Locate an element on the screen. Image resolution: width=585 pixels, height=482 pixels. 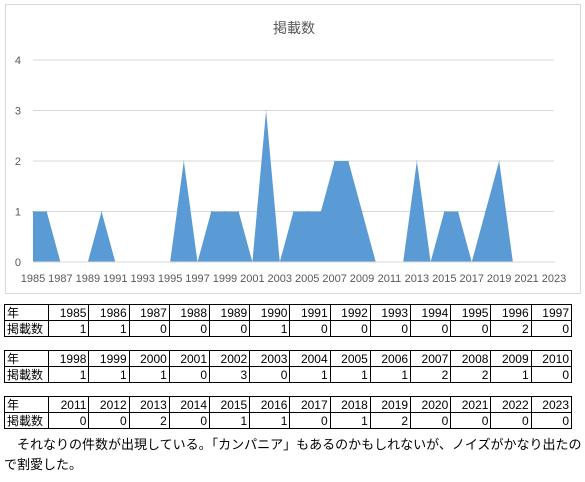
year-cell: 1998 is located at coordinates (69, 358).